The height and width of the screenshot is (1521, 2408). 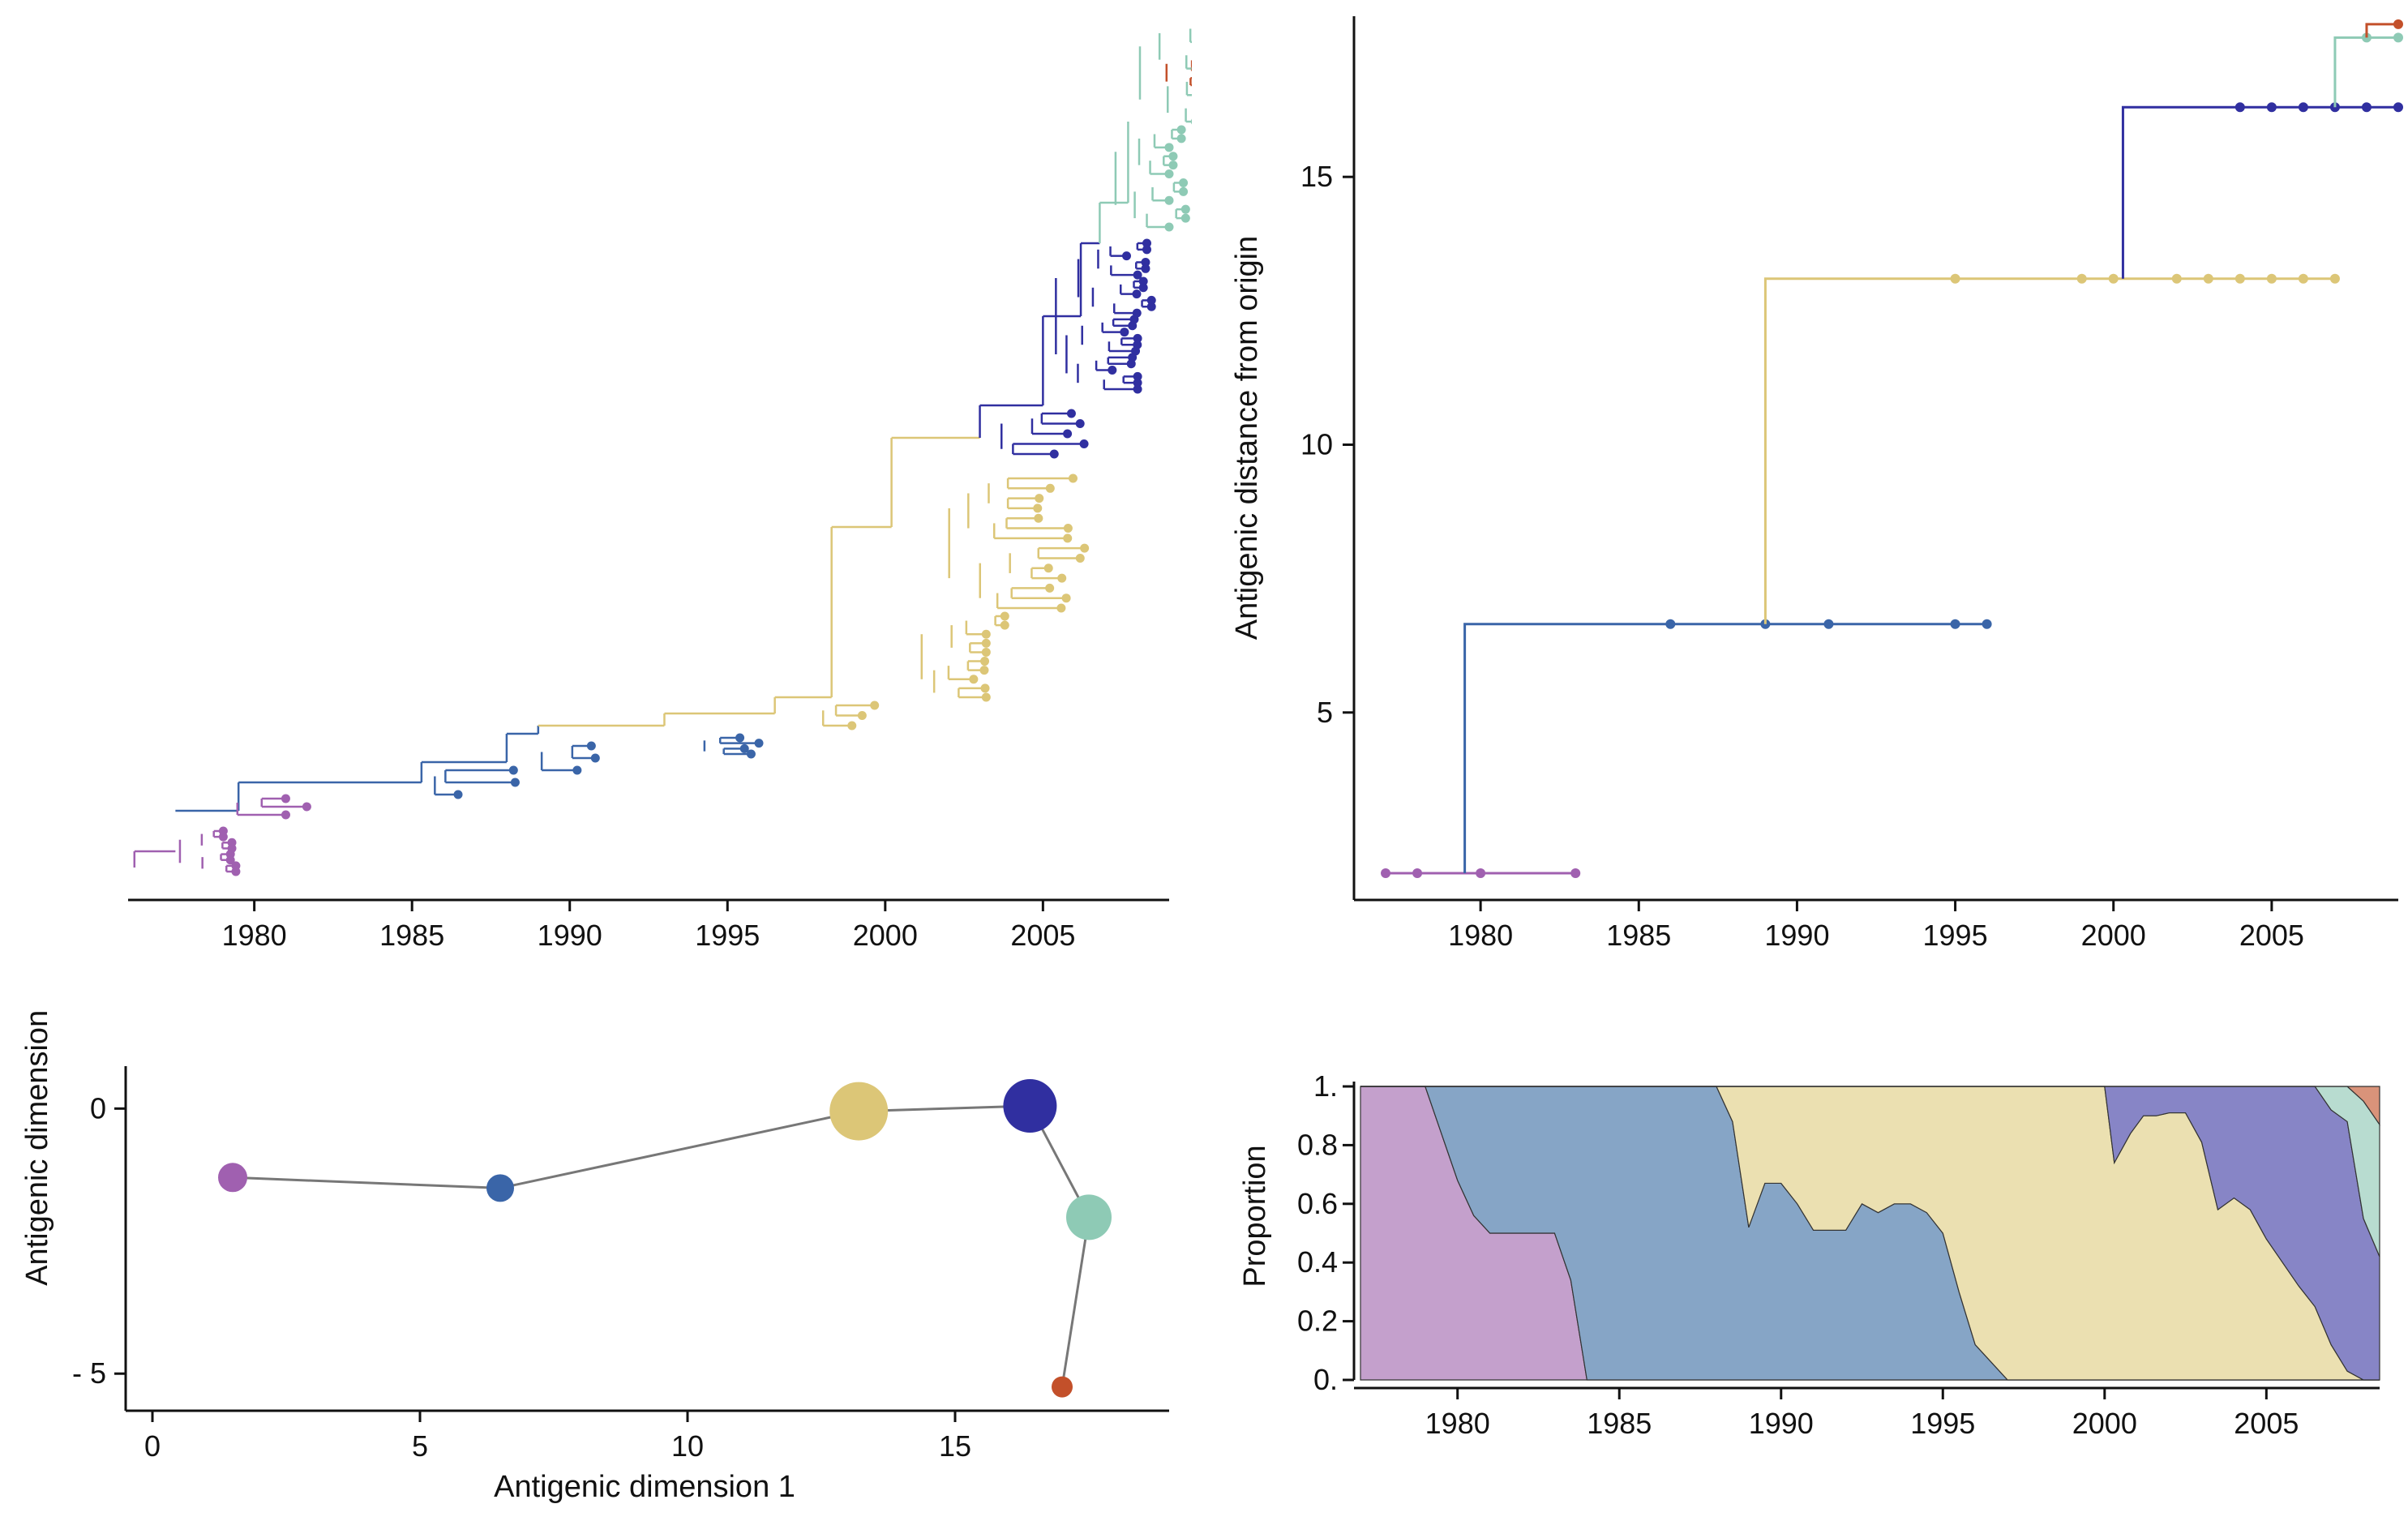 What do you see at coordinates (1956, 935) in the screenshot?
I see `distance-x-tick-label: 1995` at bounding box center [1956, 935].